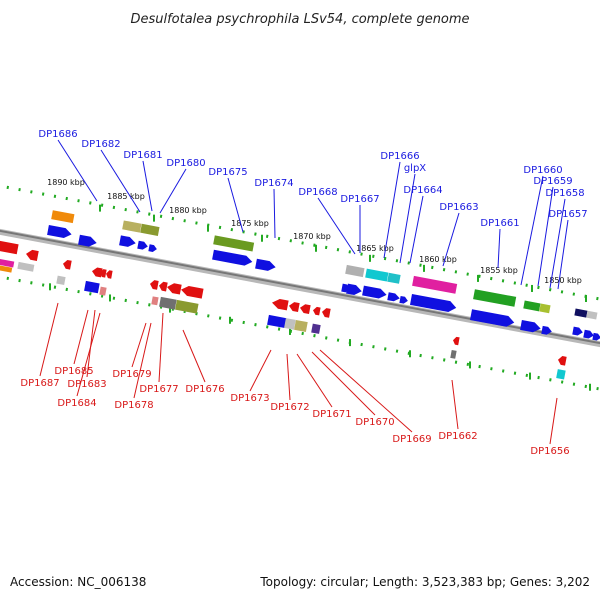  Describe the element at coordinates (100, 144) in the screenshot. I see `top-gene-label: DP1682` at that location.